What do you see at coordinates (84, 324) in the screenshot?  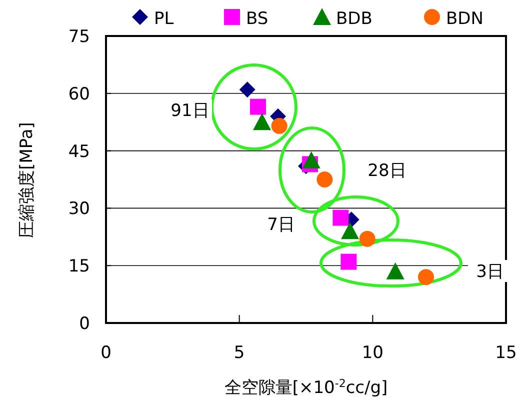 I see `y-tick-label: 0` at bounding box center [84, 324].